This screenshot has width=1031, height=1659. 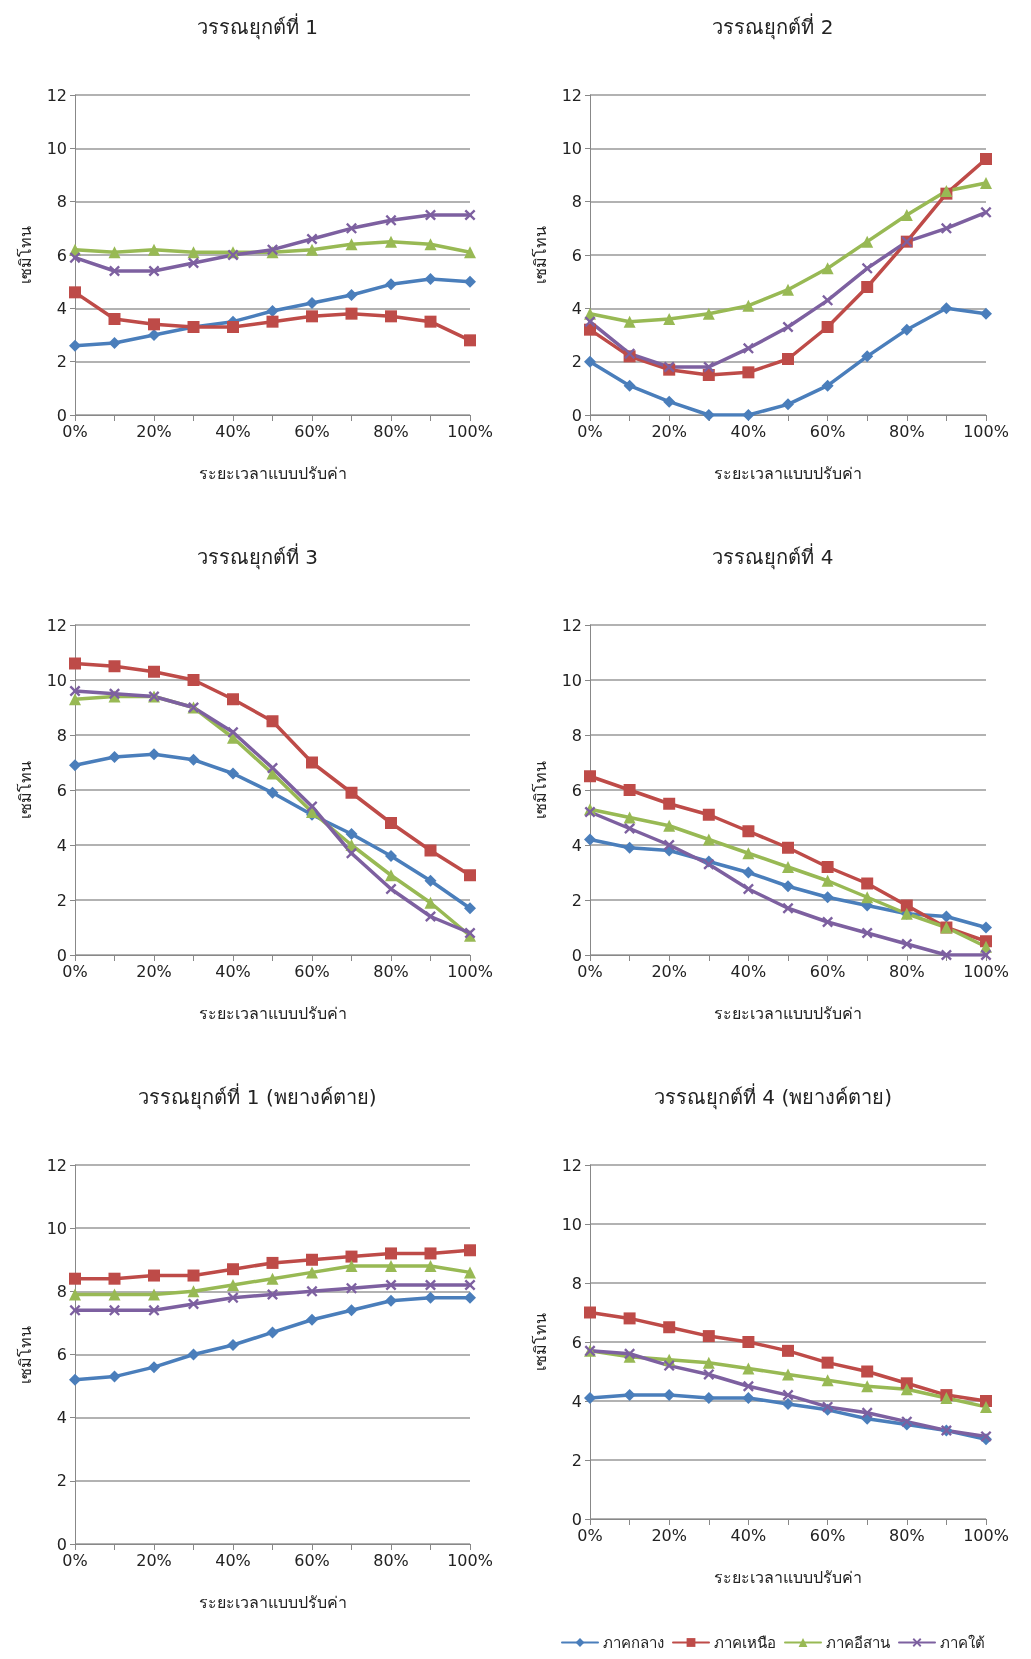 I want to click on chart-title: วรรณยุกต์ที่ 3, so click(x=257, y=556).